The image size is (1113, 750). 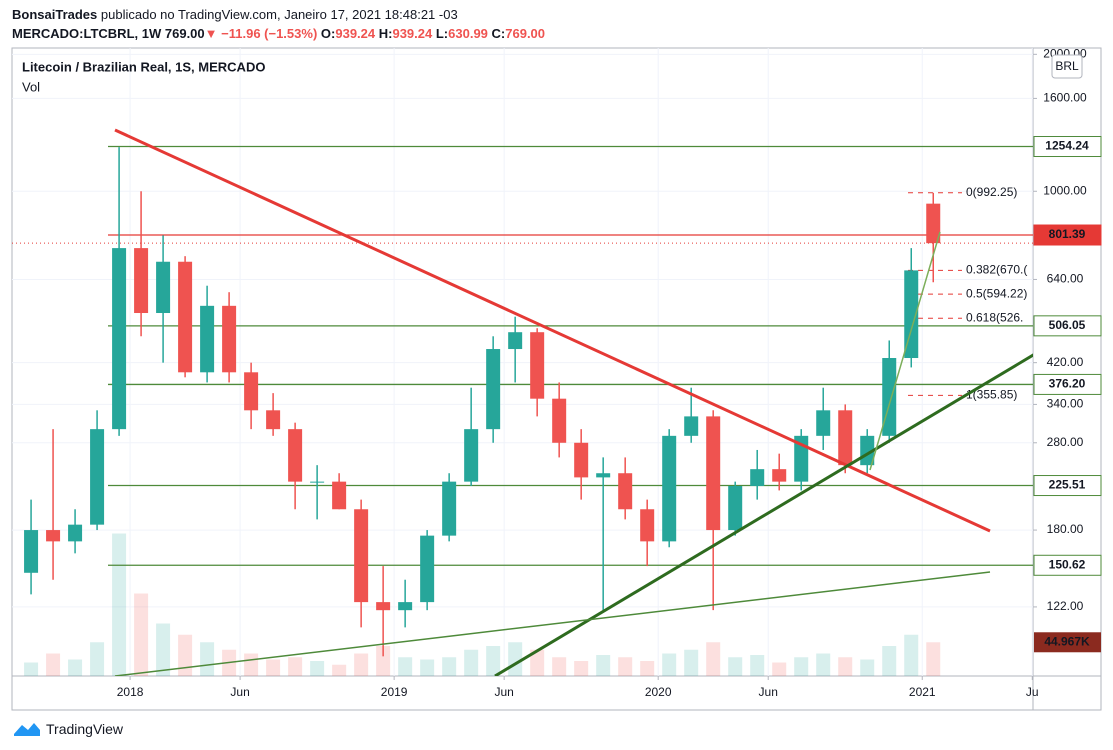 What do you see at coordinates (1065, 442) in the screenshot?
I see `y-tick-label: 280.00` at bounding box center [1065, 442].